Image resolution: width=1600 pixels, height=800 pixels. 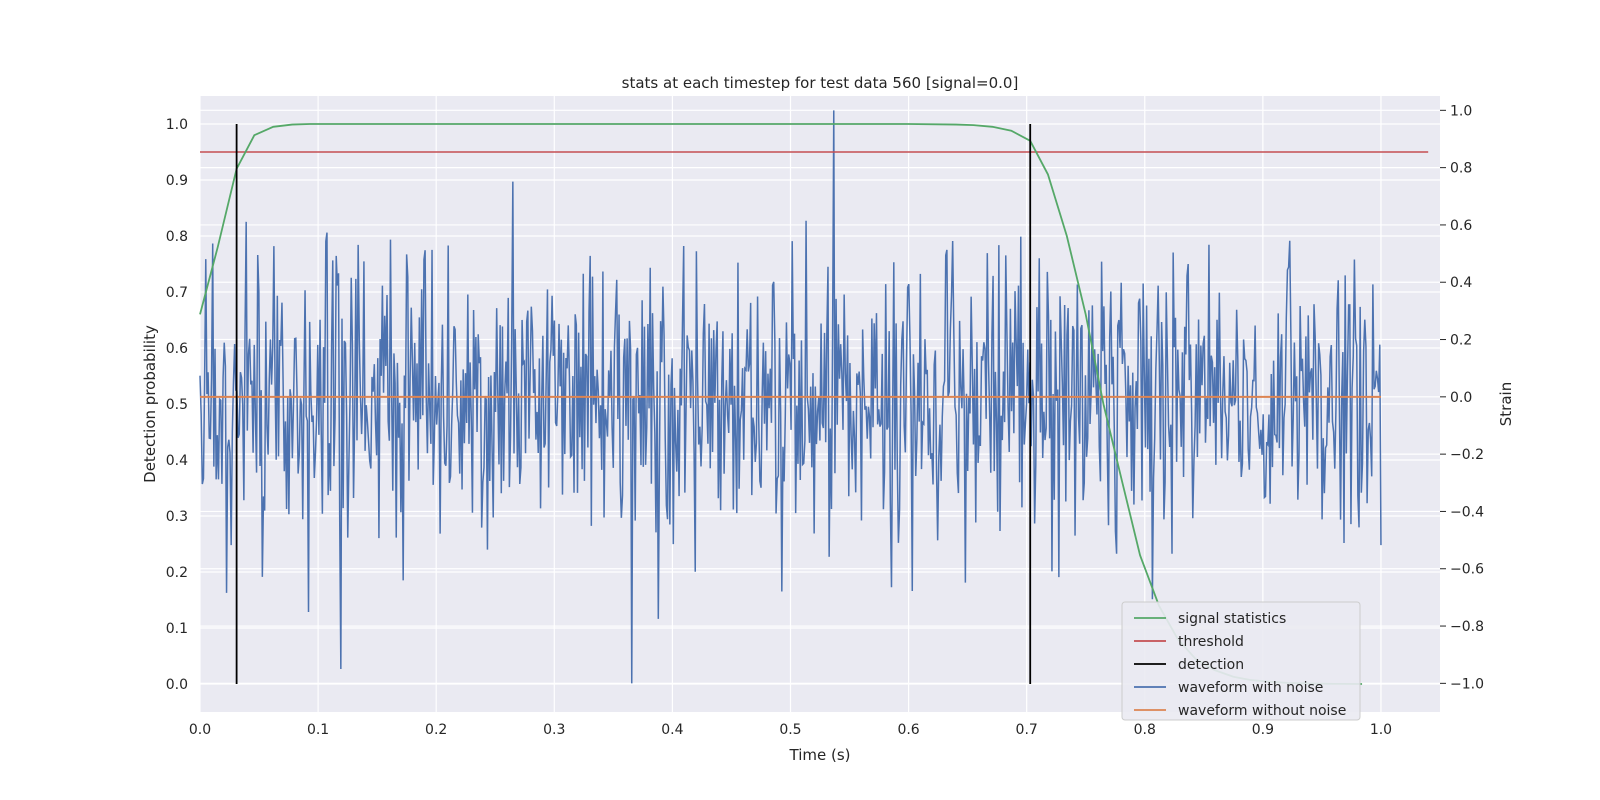 I want to click on y2-tick-label: 0.4, so click(x=1461, y=283).